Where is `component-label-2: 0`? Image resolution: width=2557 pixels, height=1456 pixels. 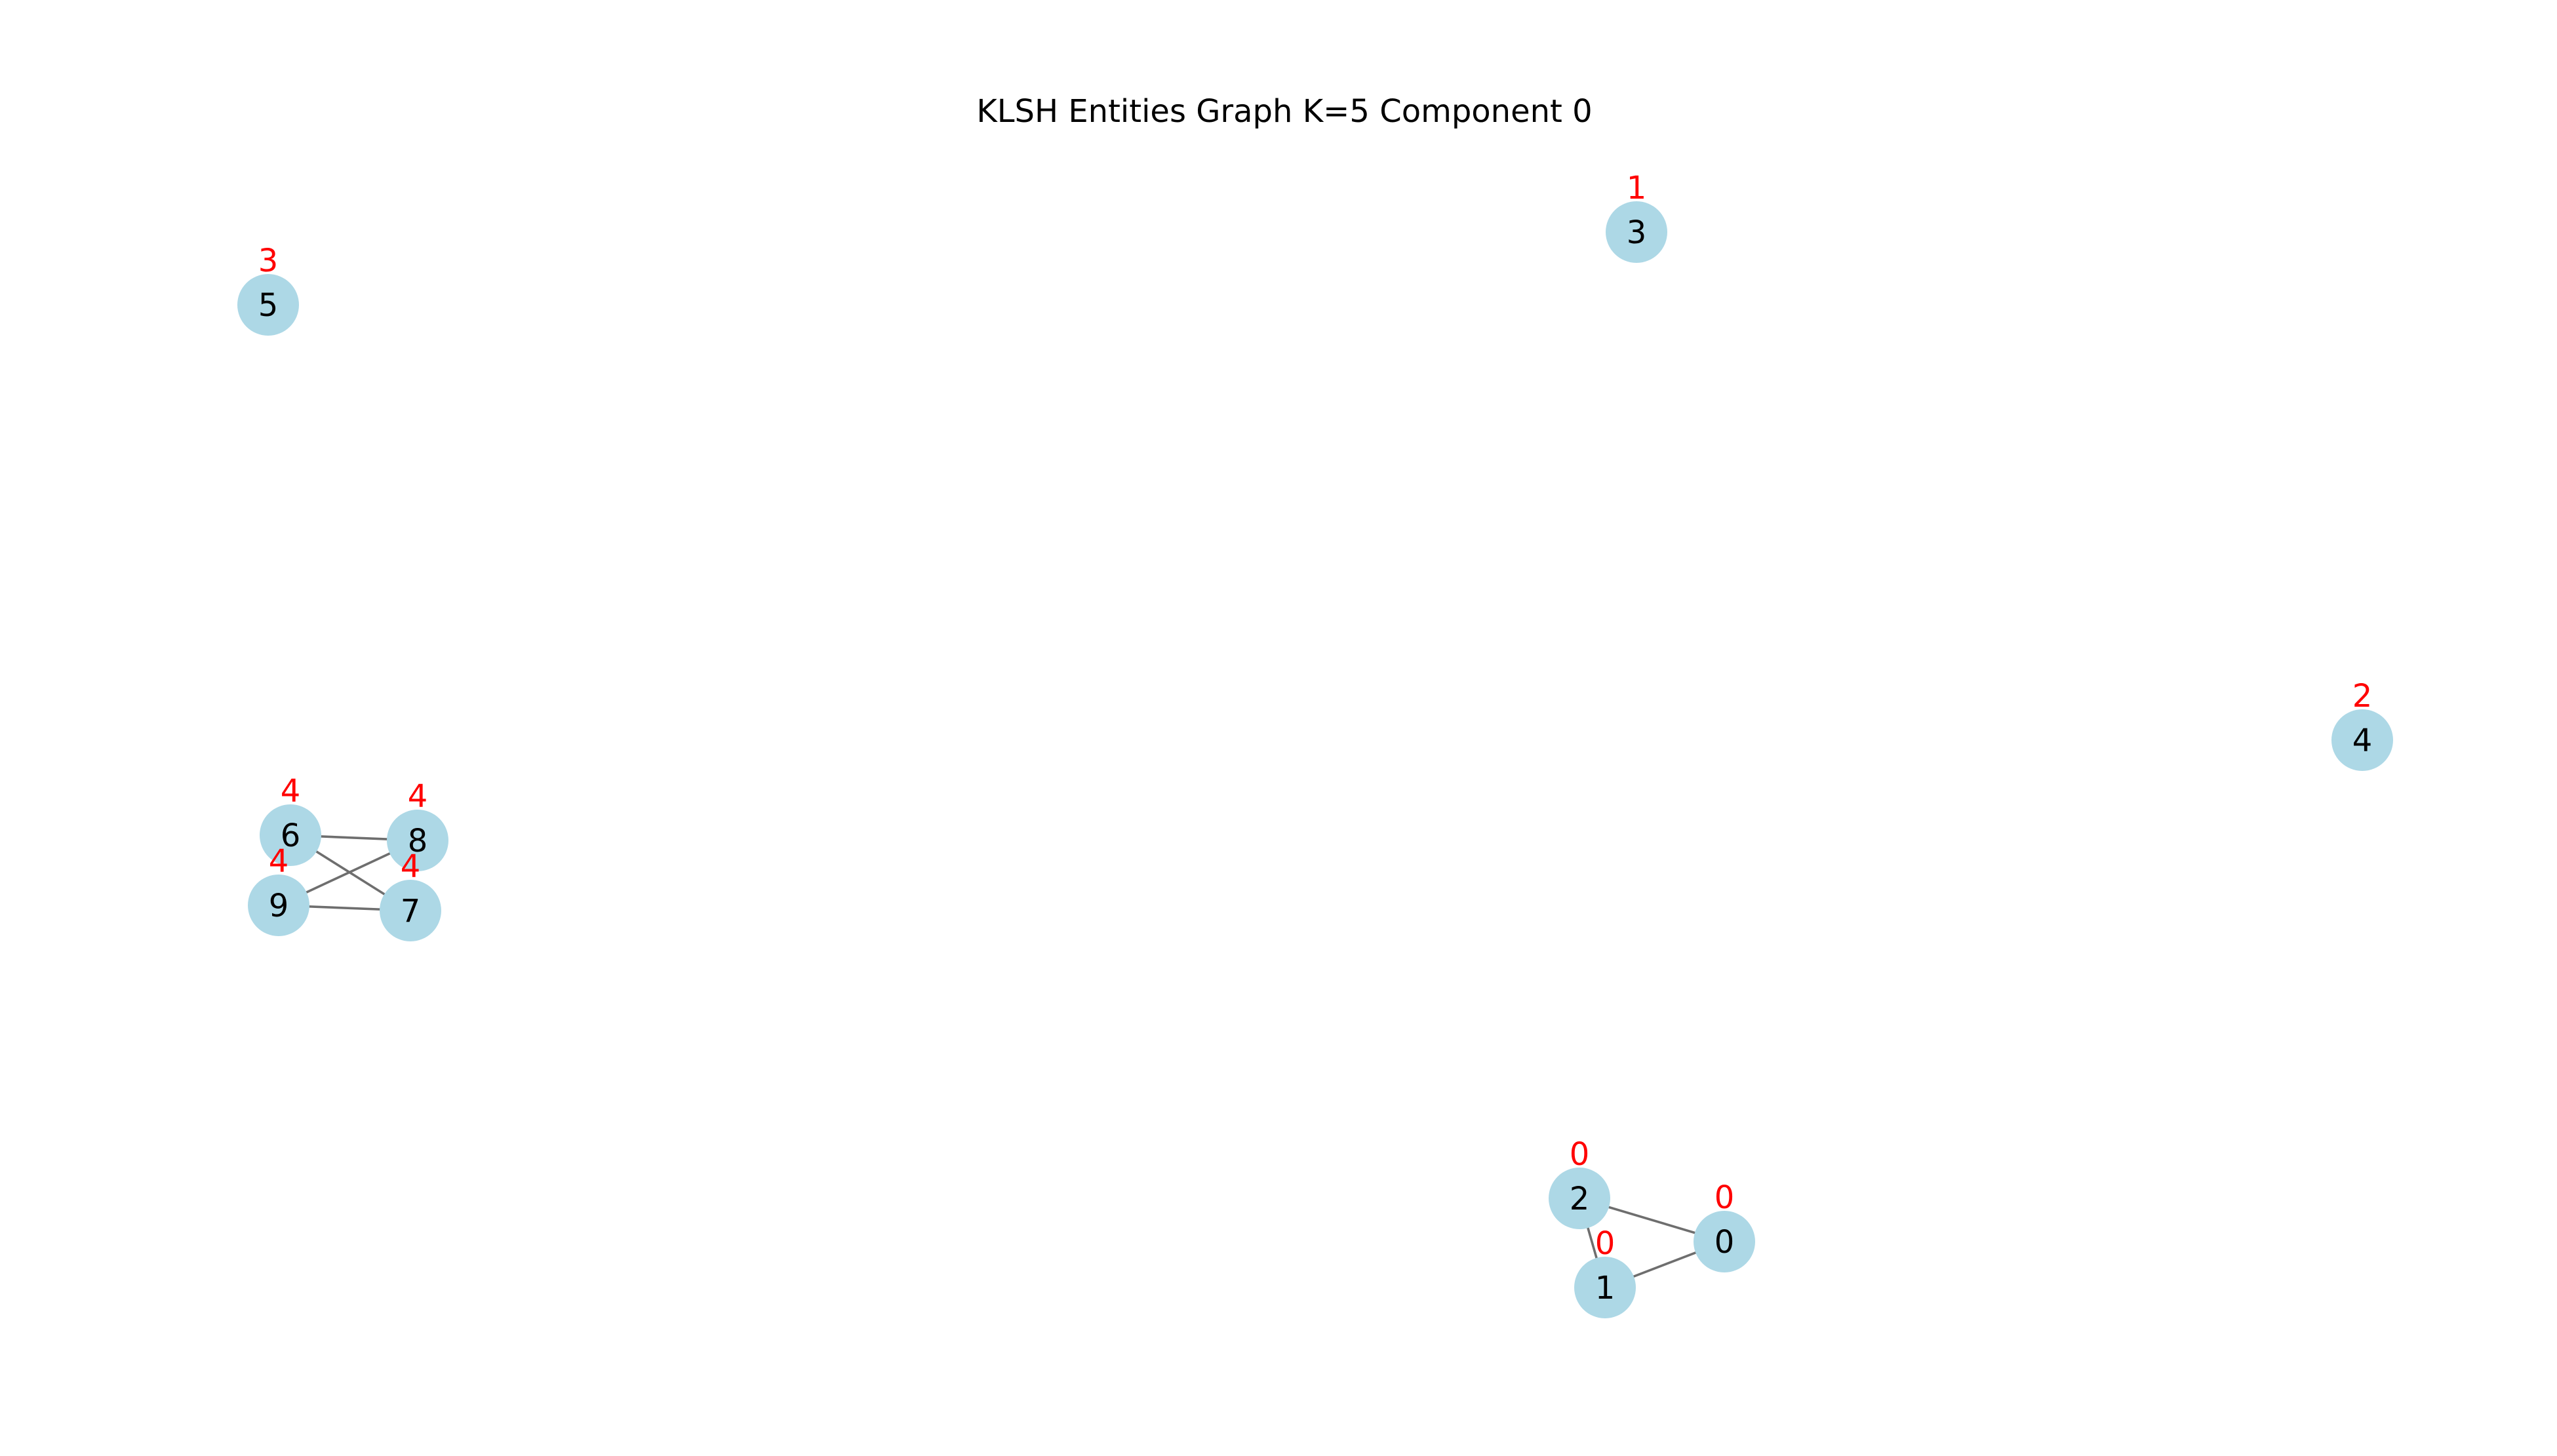
component-label-2: 0 is located at coordinates (1580, 1154).